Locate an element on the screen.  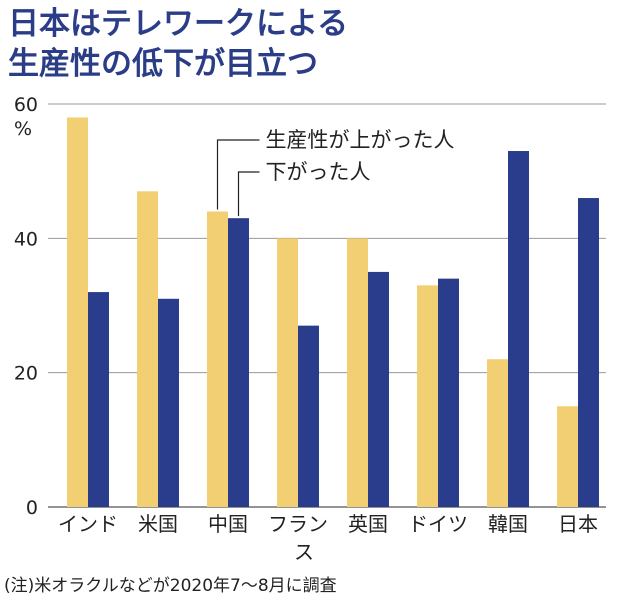
title-line-2: 生産性の低下が目立つ is located at coordinates (163, 64).